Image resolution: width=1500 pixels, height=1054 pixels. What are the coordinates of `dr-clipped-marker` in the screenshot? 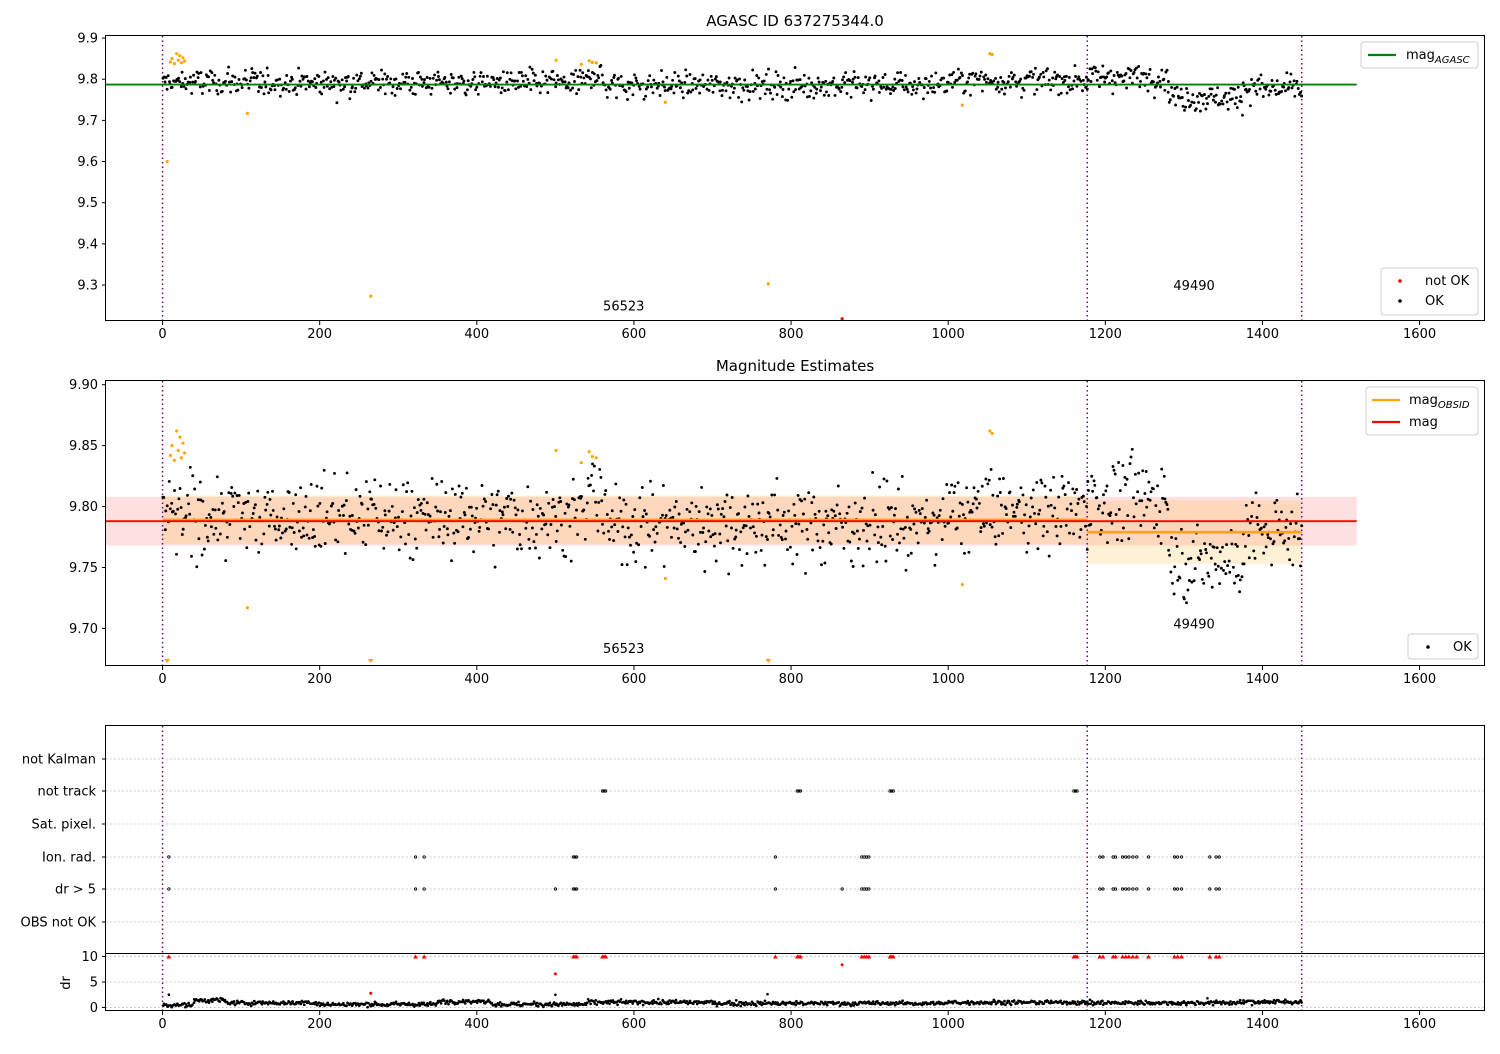 It's located at (775, 956).